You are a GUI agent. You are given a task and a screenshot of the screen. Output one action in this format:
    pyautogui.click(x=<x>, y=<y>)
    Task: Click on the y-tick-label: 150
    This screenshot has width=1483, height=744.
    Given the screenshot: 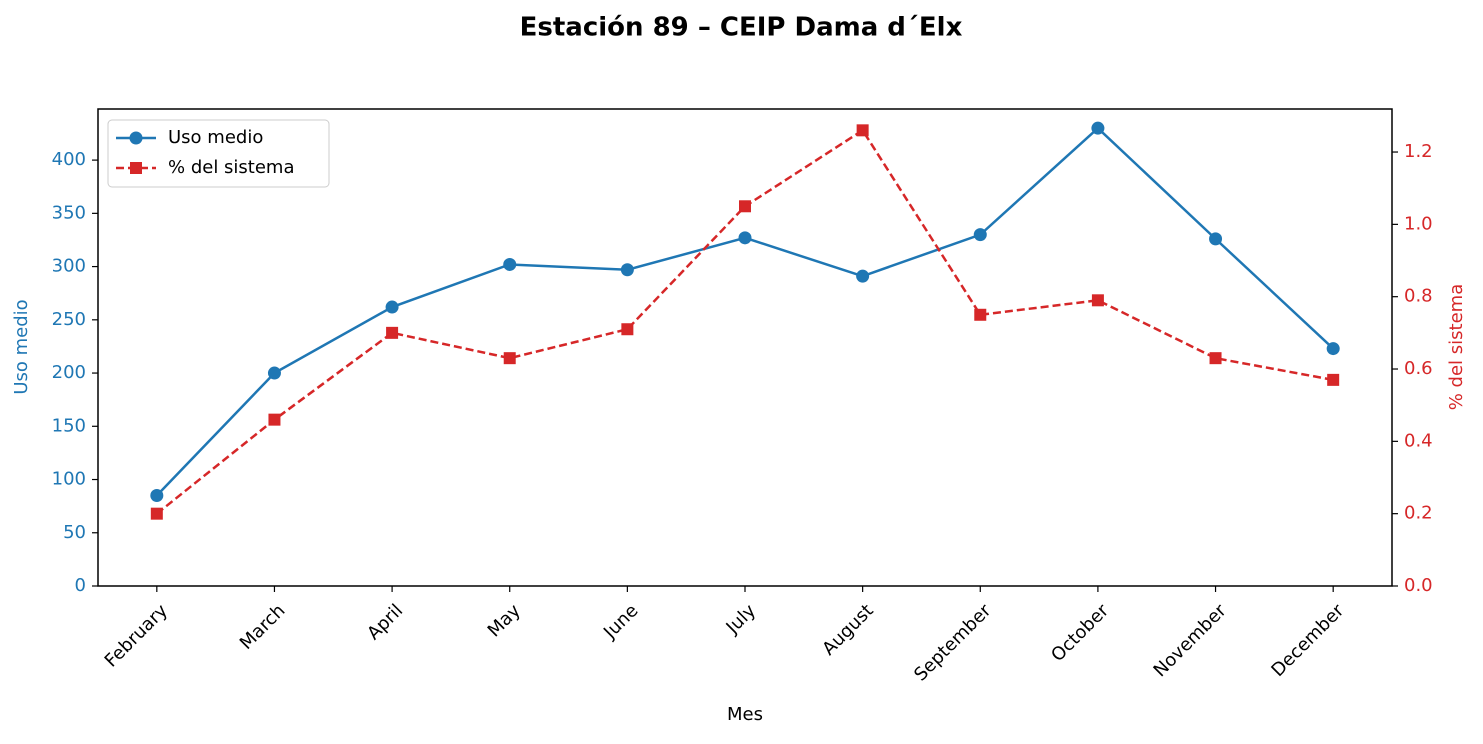 What is the action you would take?
    pyautogui.click(x=69, y=425)
    